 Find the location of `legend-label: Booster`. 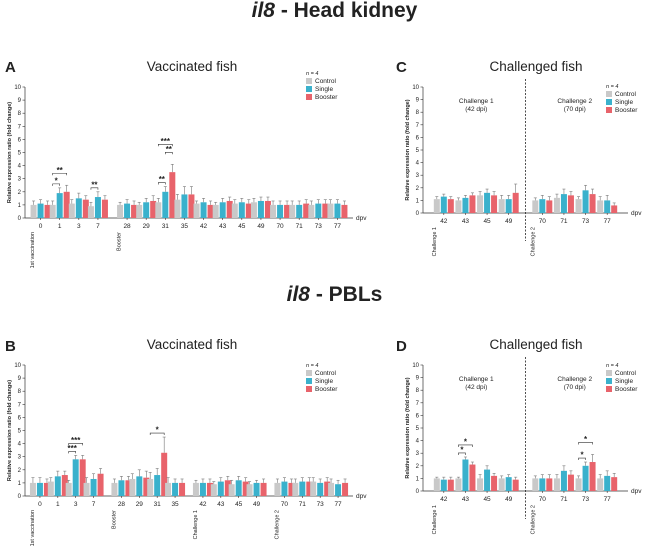

legend-label: Booster is located at coordinates (326, 97).